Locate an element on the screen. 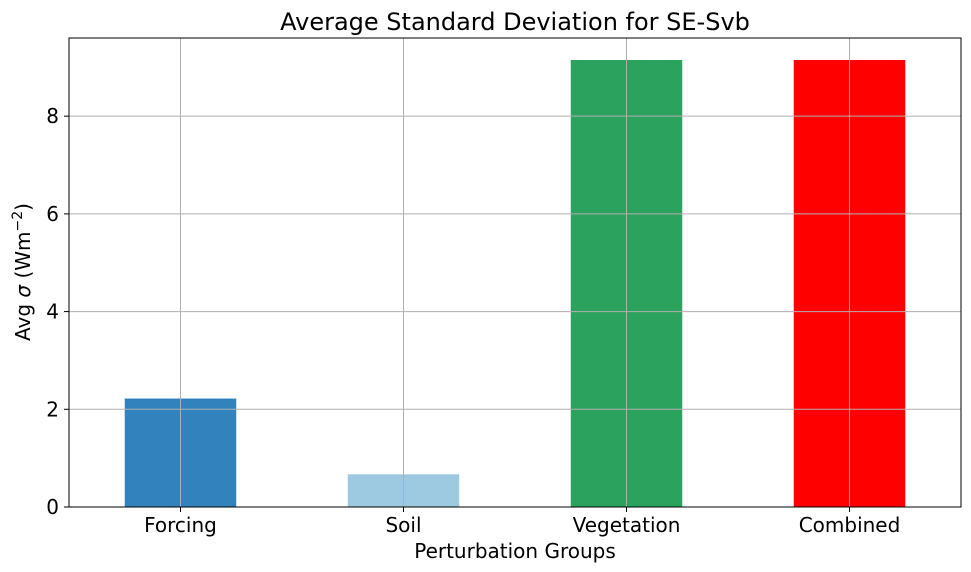  y-tick-label: 6 is located at coordinates (52, 214).